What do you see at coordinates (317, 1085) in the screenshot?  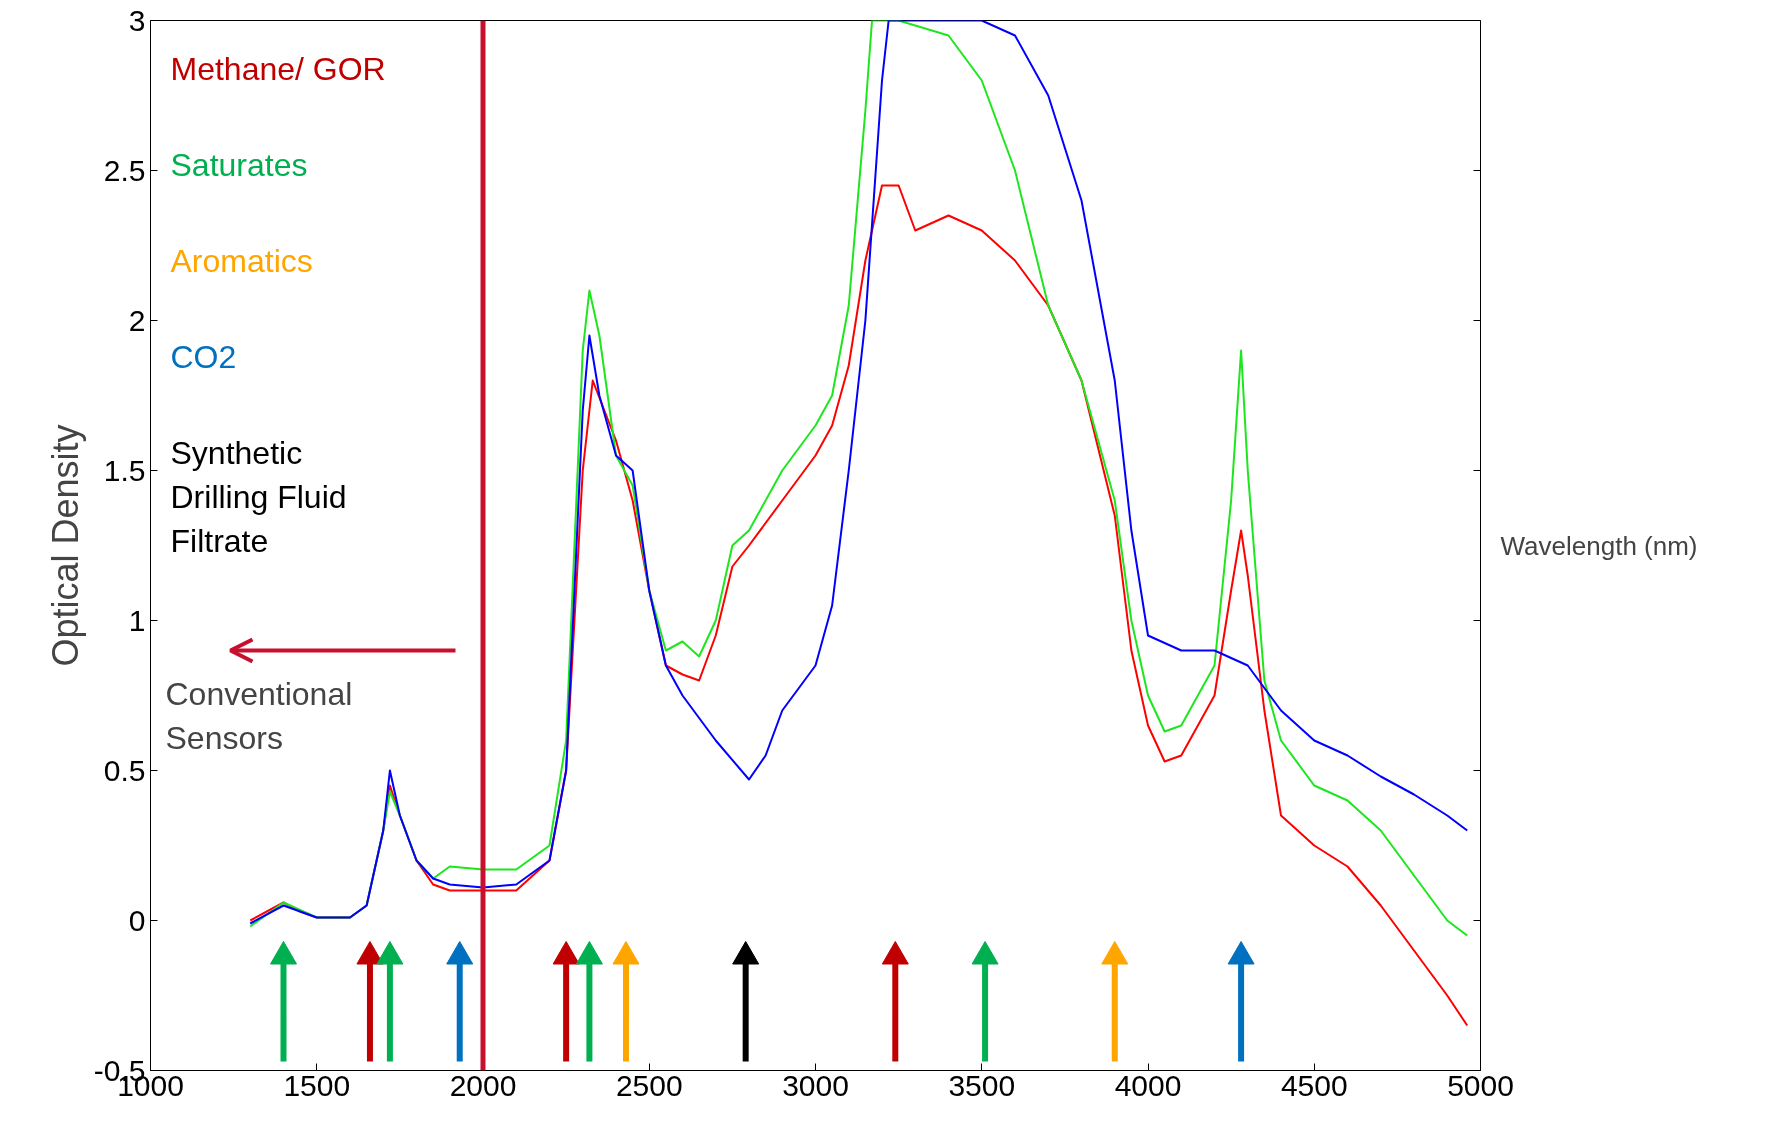 I see `x-tick-label: 1500` at bounding box center [317, 1085].